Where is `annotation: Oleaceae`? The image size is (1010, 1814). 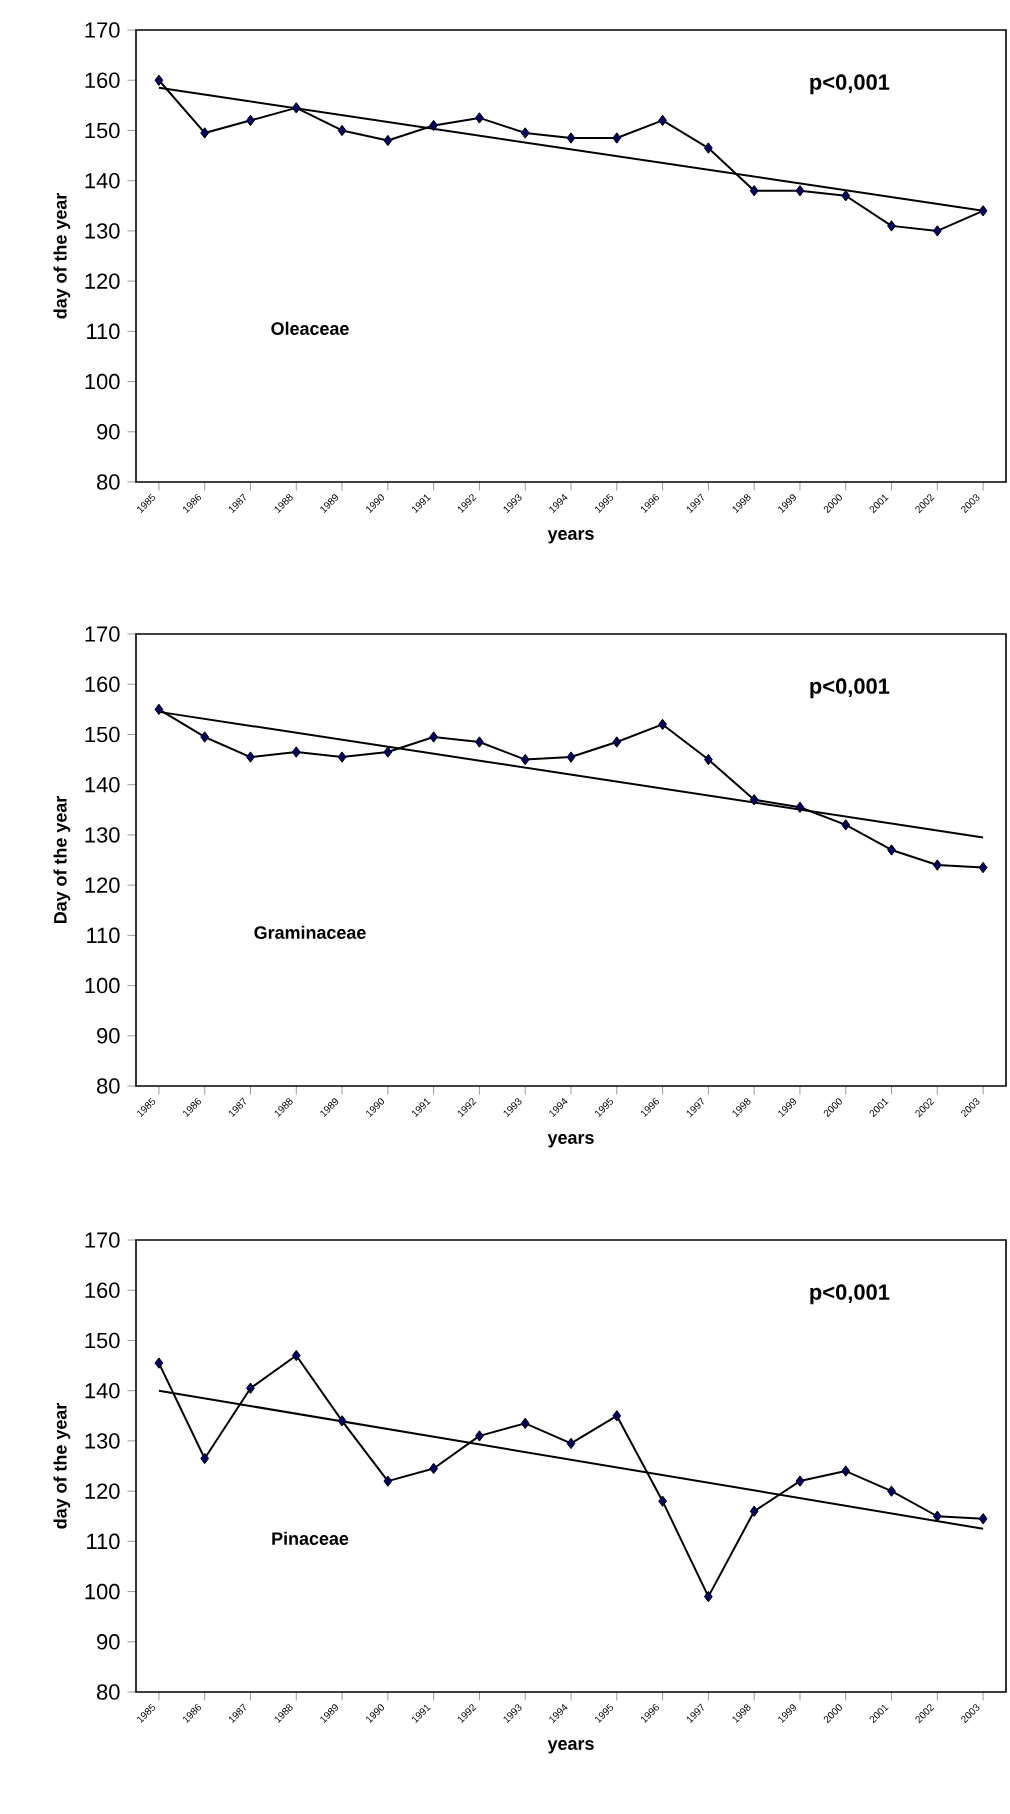 annotation: Oleaceae is located at coordinates (310, 328).